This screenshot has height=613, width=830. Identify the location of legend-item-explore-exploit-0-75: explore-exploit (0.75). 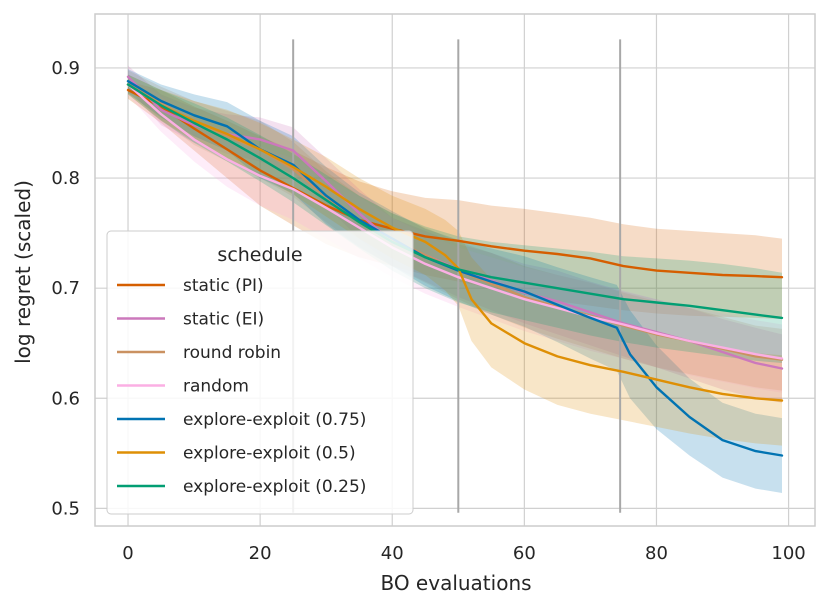
(241, 420).